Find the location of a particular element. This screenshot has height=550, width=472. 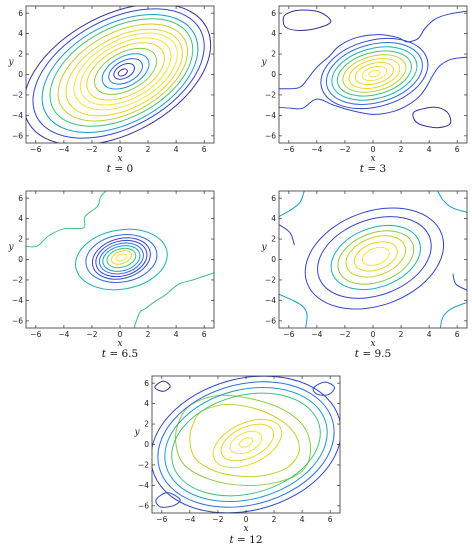

contour-panel: −6 −4 −2 0 2 4 6 −6 −4 −2 0 2 4 6 x y t = 9.5 is located at coordinates (364, 275).